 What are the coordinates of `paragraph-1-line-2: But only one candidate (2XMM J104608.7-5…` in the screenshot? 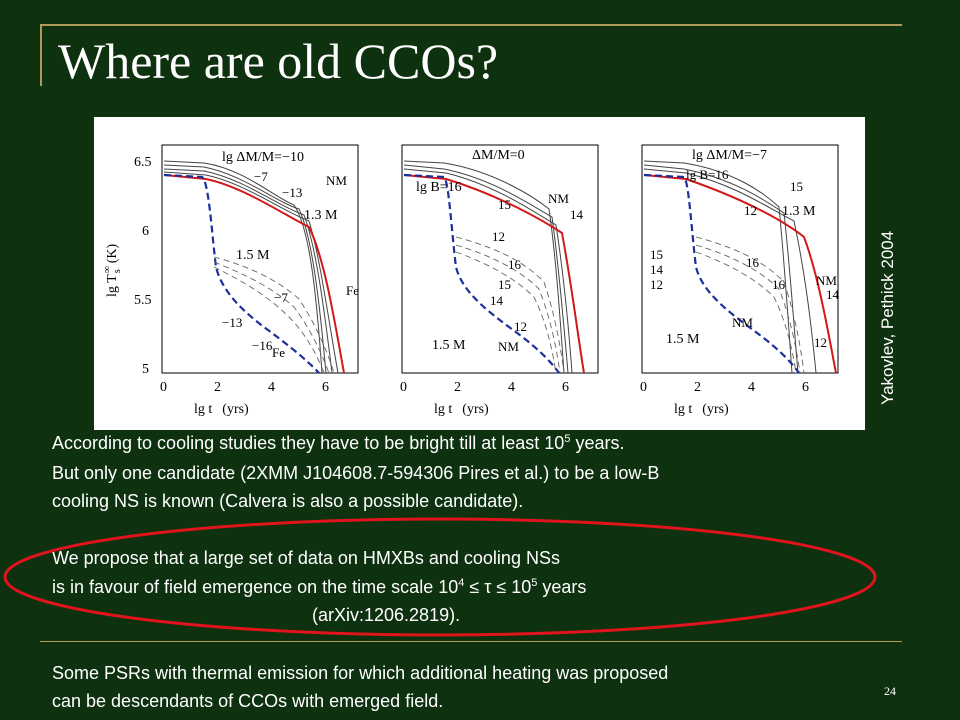 It's located at (356, 473).